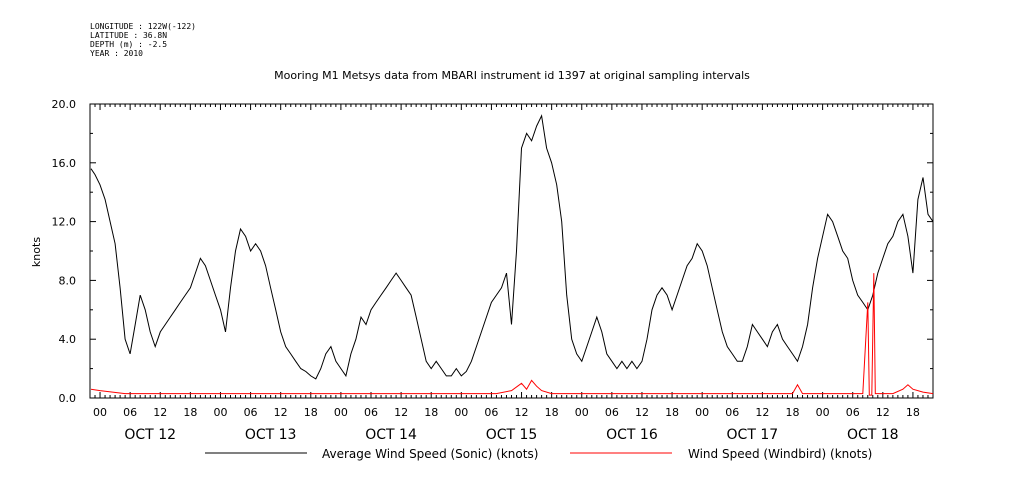 This screenshot has height=504, width=1009. What do you see at coordinates (271, 435) in the screenshot?
I see `x-day-label: OCT 13` at bounding box center [271, 435].